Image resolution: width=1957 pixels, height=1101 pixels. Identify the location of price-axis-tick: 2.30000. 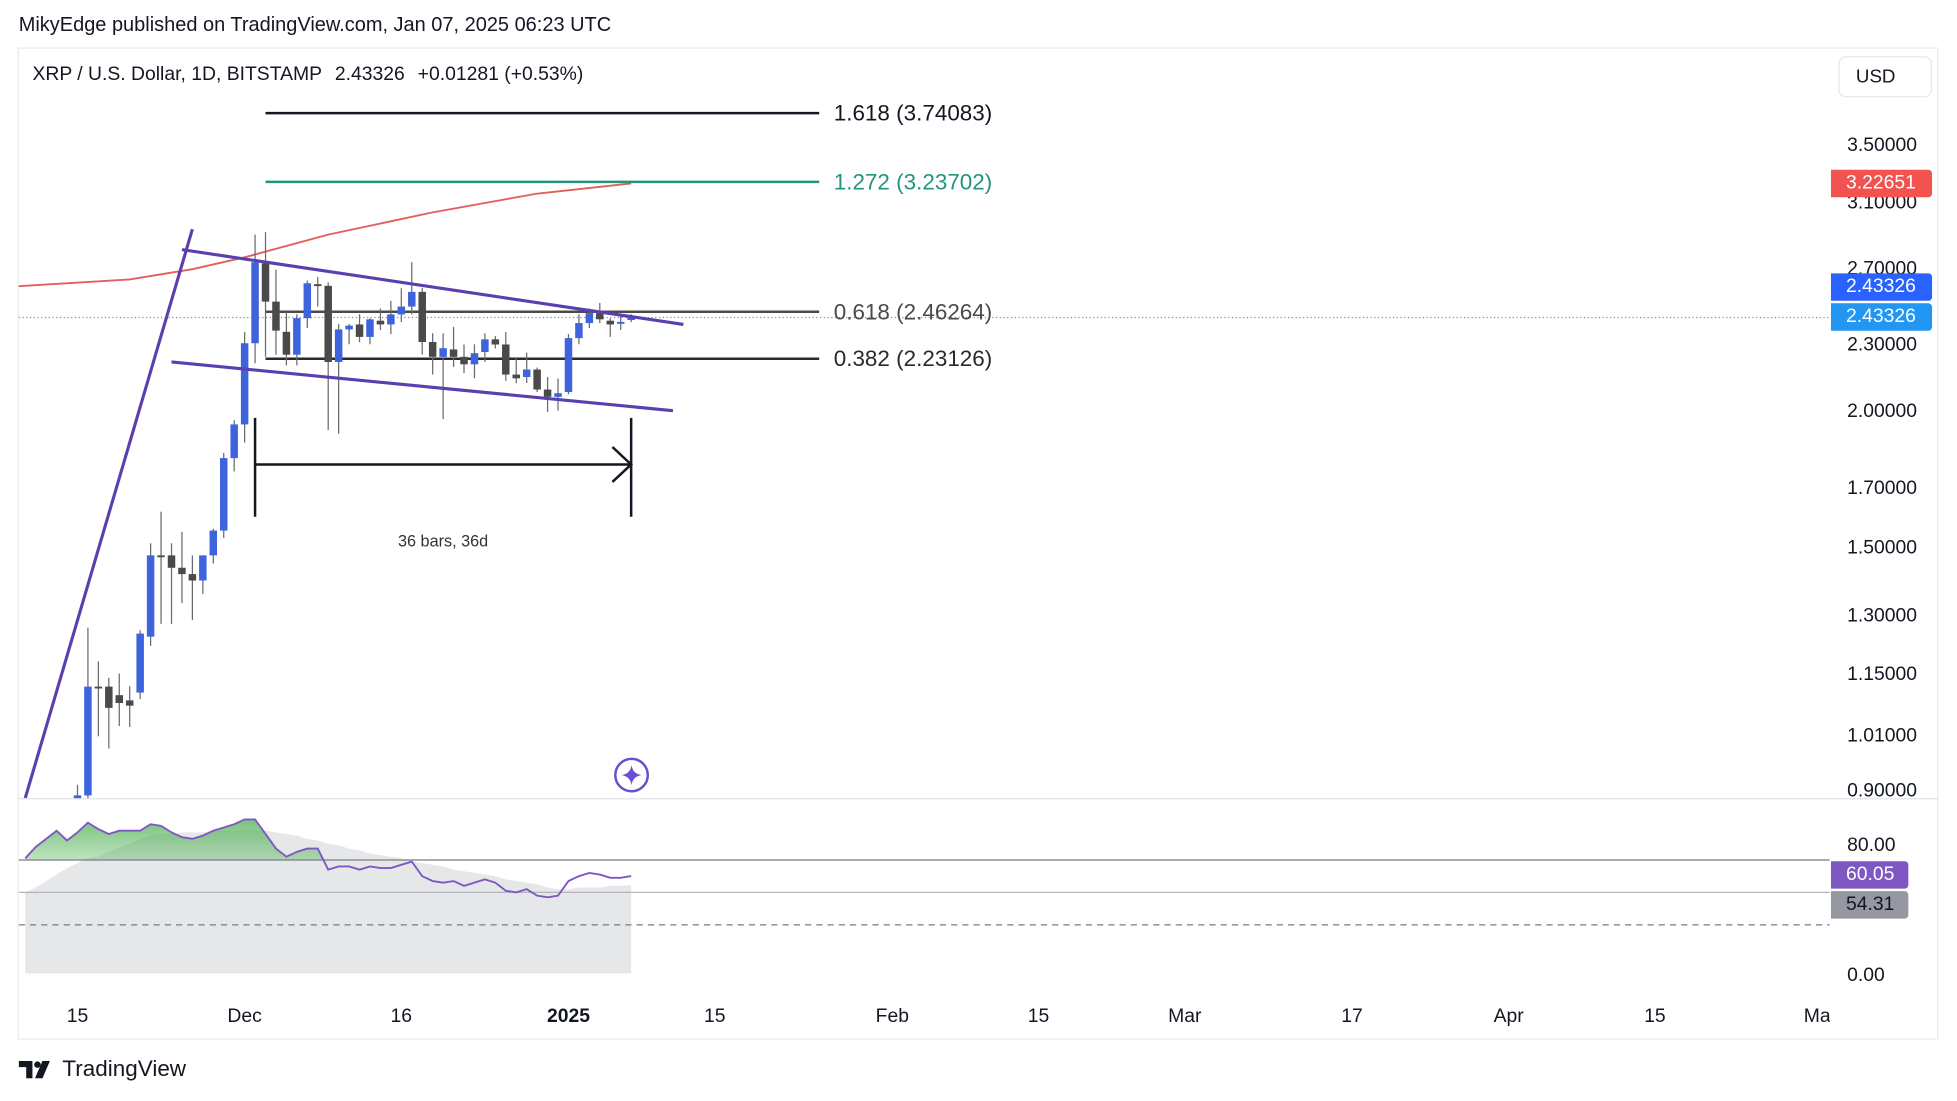
(1882, 345).